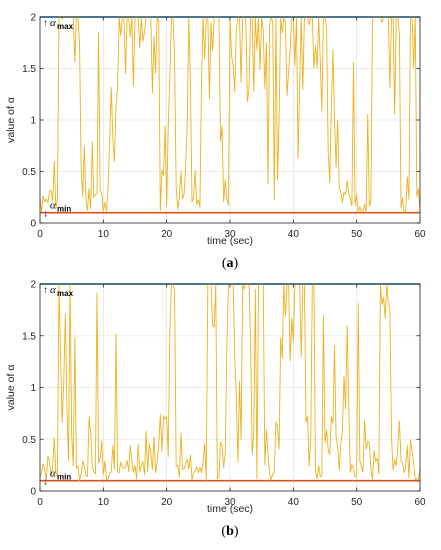 The width and height of the screenshot is (441, 550). I want to click on panel-caption: (b), so click(229, 531).